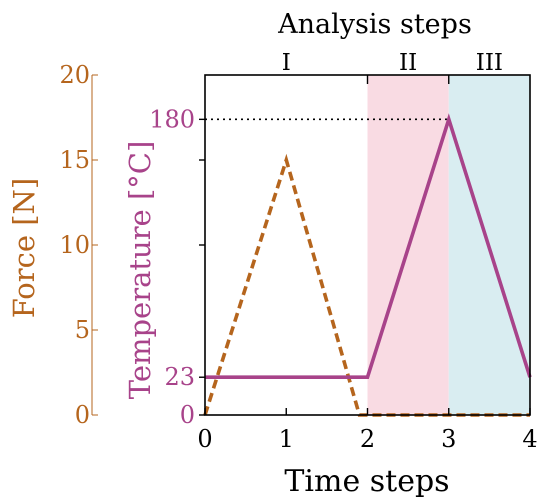  What do you see at coordinates (367, 439) in the screenshot?
I see `x-tick-label: 2` at bounding box center [367, 439].